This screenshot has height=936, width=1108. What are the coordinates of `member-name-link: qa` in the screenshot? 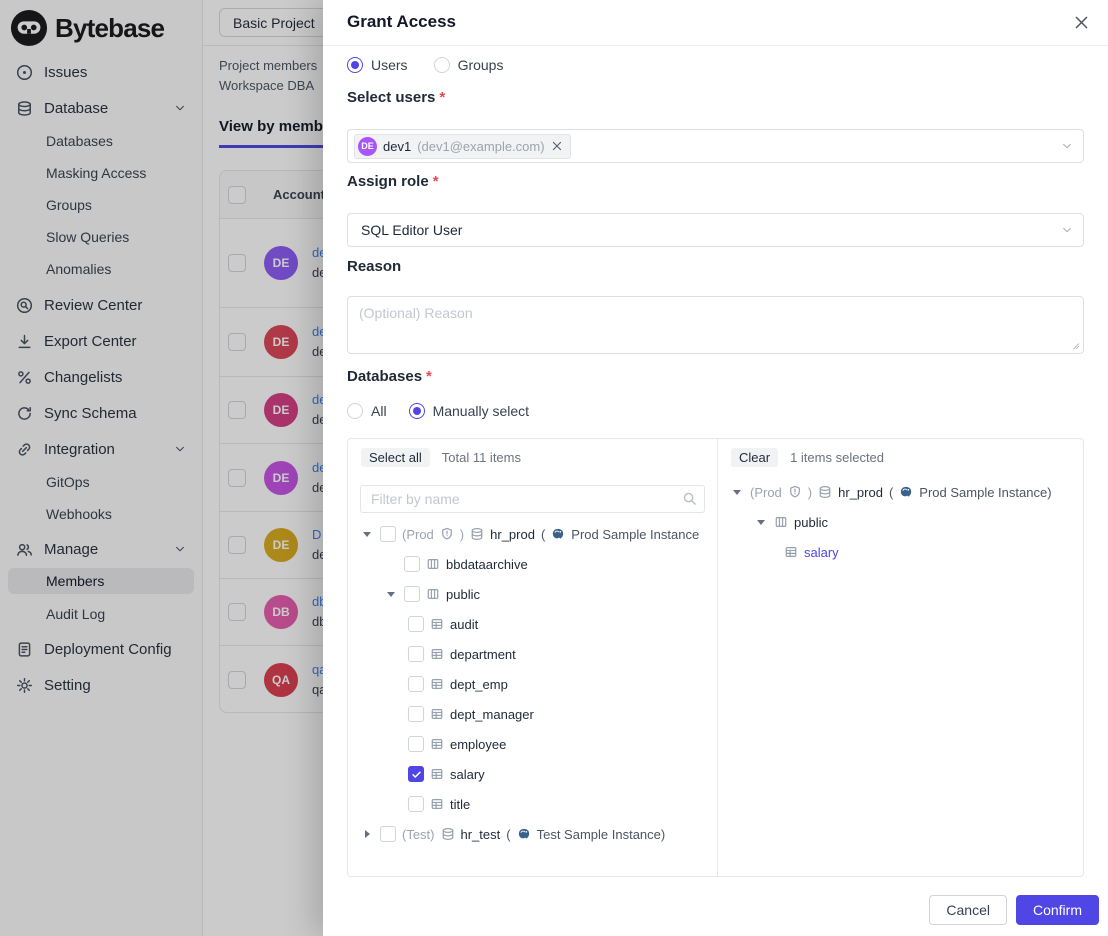 It's located at (319, 669).